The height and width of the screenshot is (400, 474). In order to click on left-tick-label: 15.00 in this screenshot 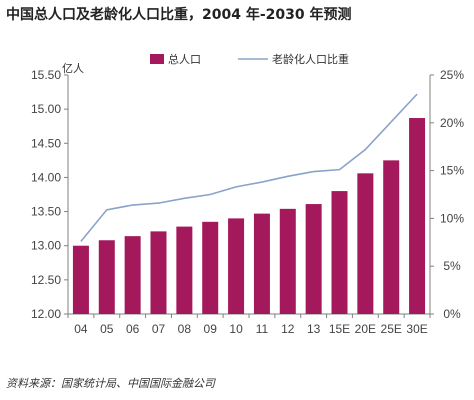, I will do `click(46, 109)`.